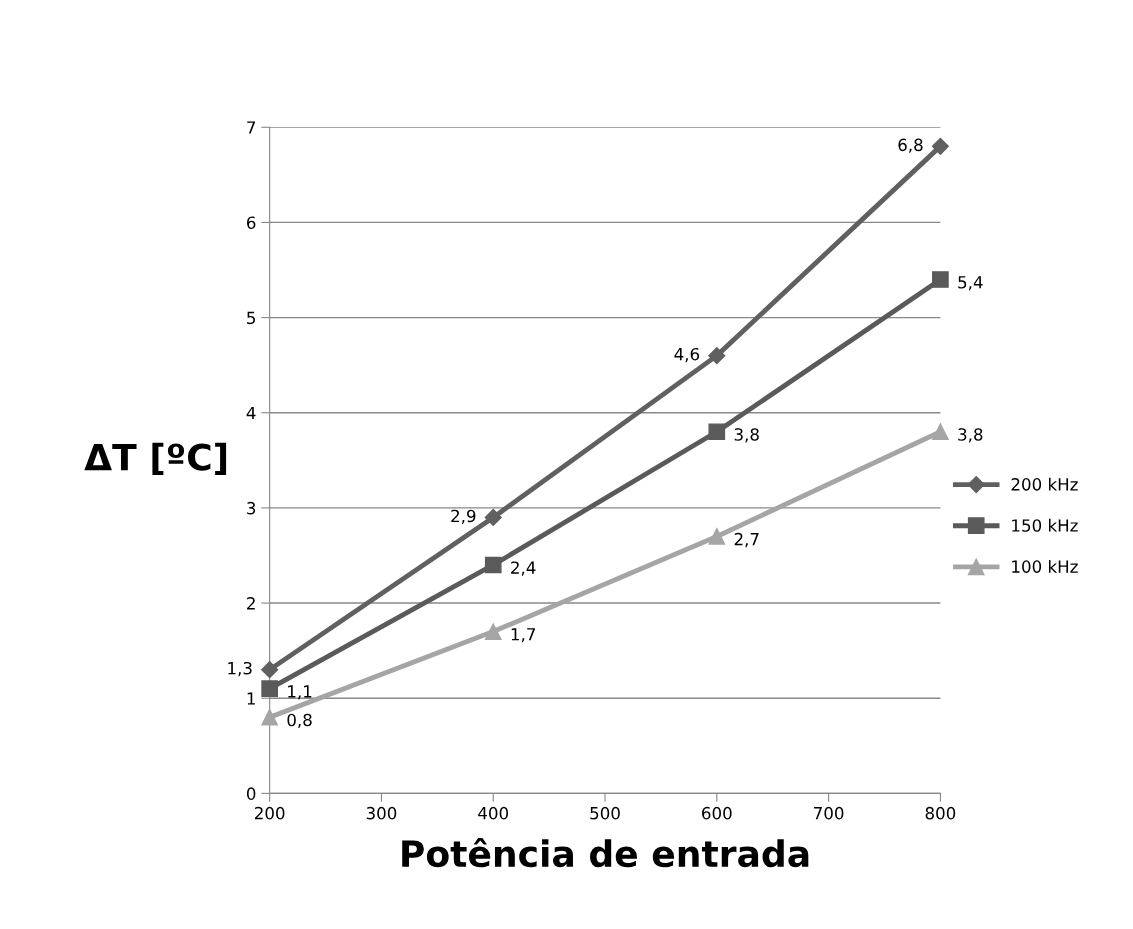  I want to click on y-tick-label: 2, so click(251, 603).